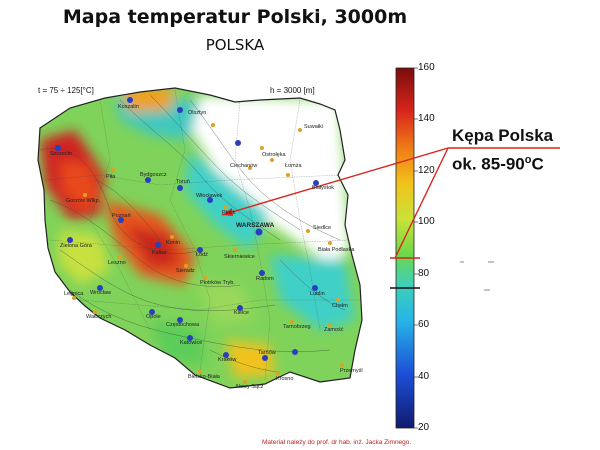 The image size is (600, 450). I want to click on city-label: Ciechanów, so click(244, 166).